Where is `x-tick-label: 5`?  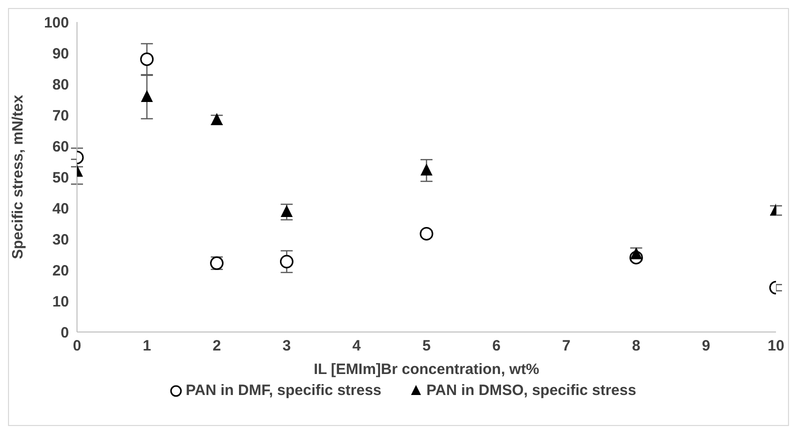
x-tick-label: 5 is located at coordinates (426, 346).